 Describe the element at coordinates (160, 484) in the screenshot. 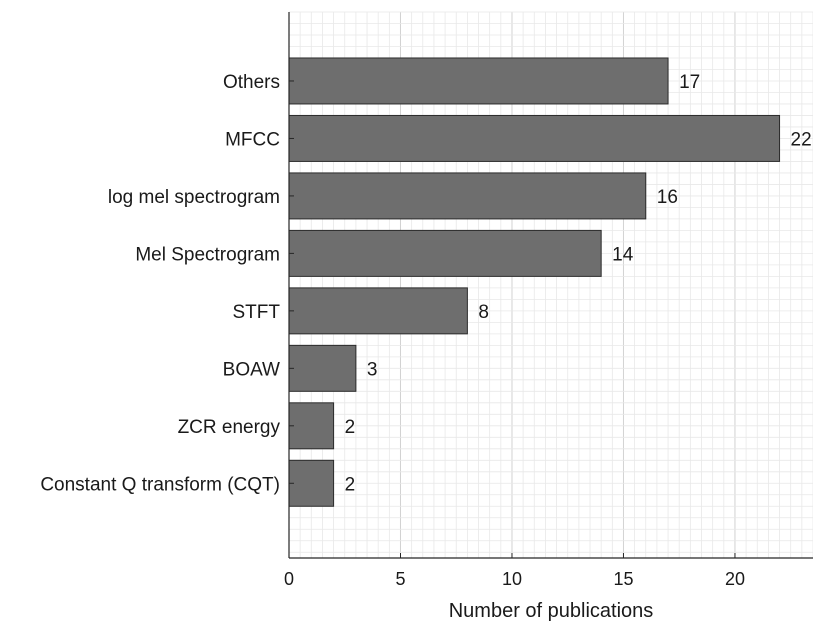

I see `y-tick-label: Constant Q transform (CQT)` at that location.